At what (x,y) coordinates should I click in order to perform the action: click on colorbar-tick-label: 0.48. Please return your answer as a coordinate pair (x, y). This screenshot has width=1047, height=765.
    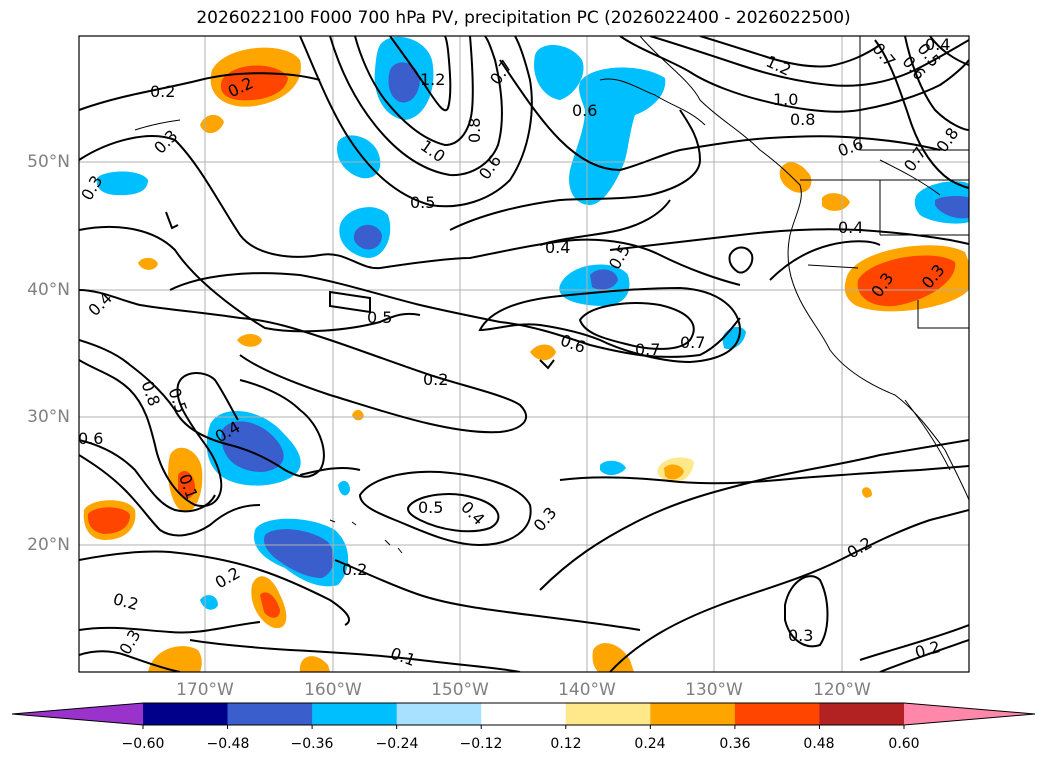
    Looking at the image, I should click on (819, 744).